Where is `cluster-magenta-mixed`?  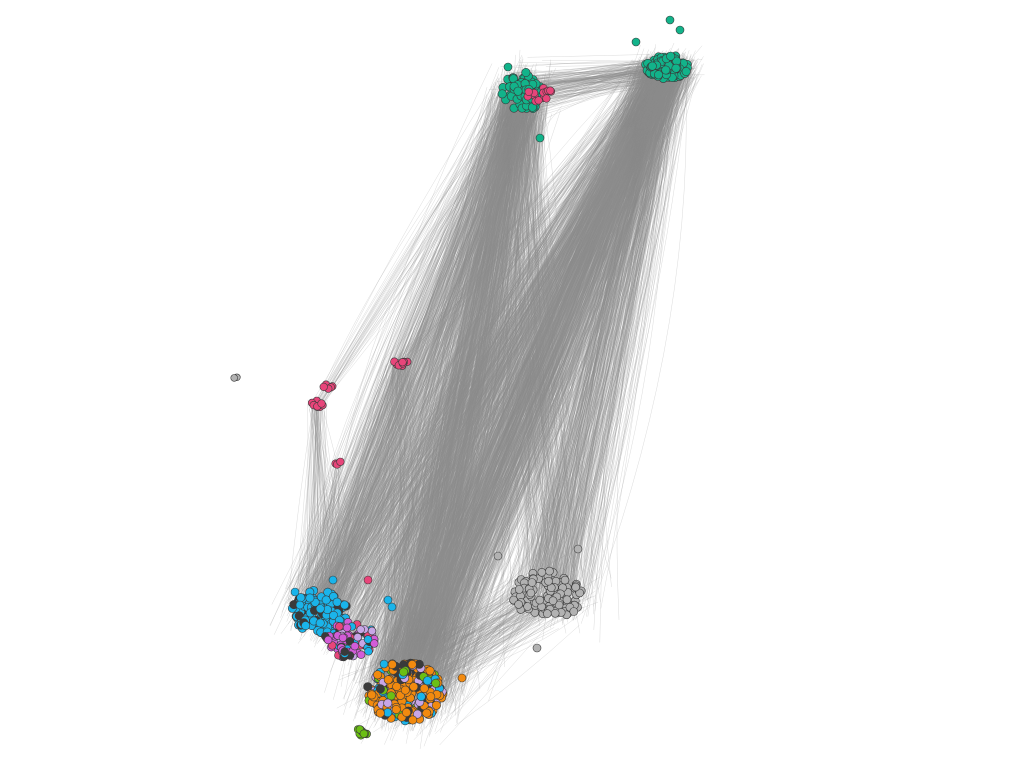 cluster-magenta-mixed is located at coordinates (350, 639).